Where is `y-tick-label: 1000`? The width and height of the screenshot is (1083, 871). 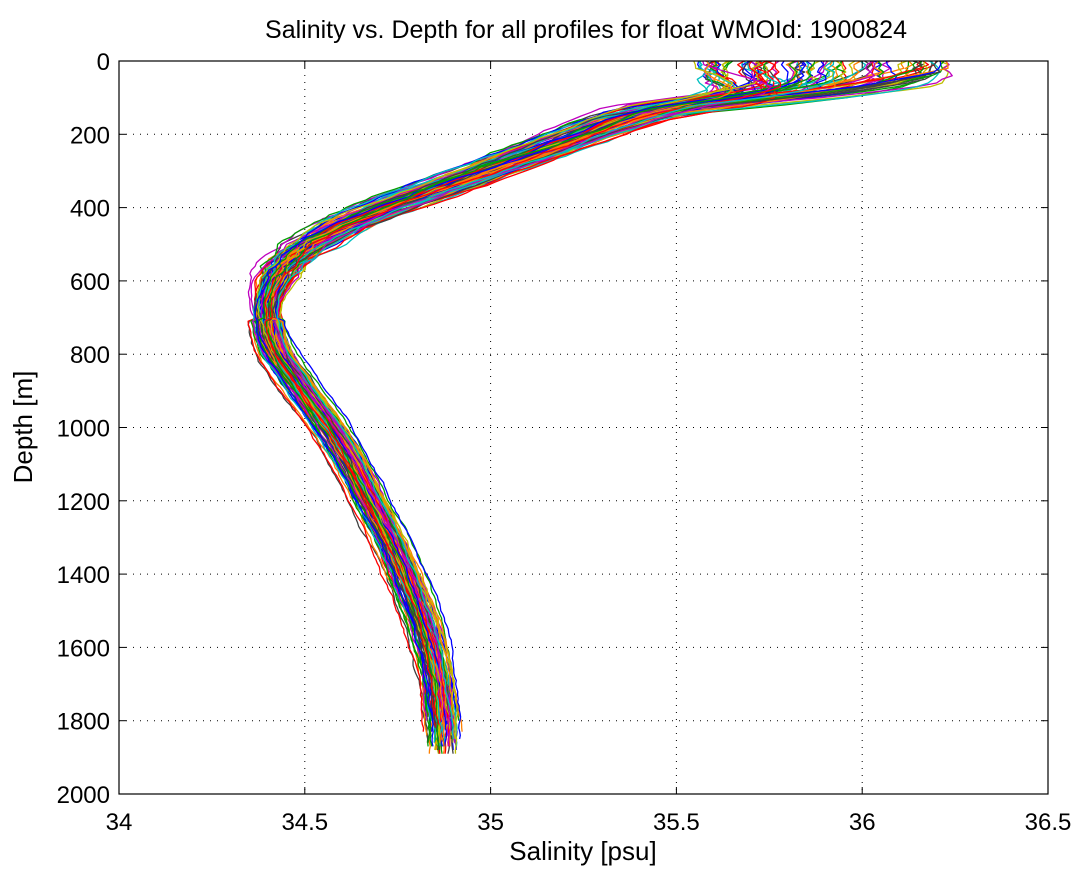
y-tick-label: 1000 is located at coordinates (83, 429).